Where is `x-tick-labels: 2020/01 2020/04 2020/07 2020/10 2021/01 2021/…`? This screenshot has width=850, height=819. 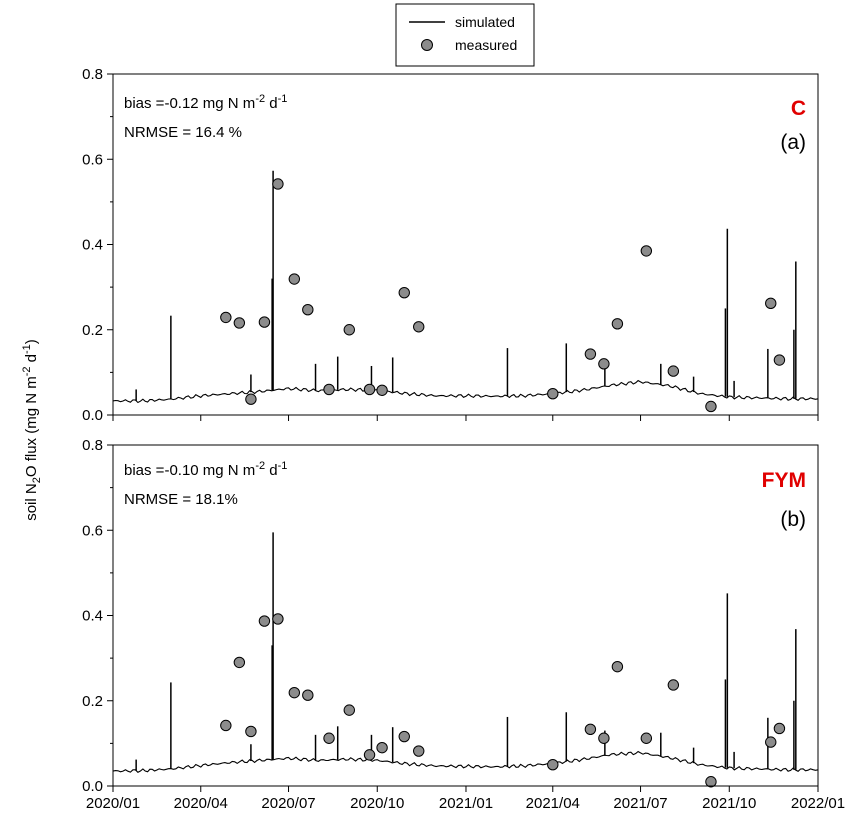 x-tick-labels: 2020/01 2020/04 2020/07 2020/10 2021/01 2021/… is located at coordinates (465, 803).